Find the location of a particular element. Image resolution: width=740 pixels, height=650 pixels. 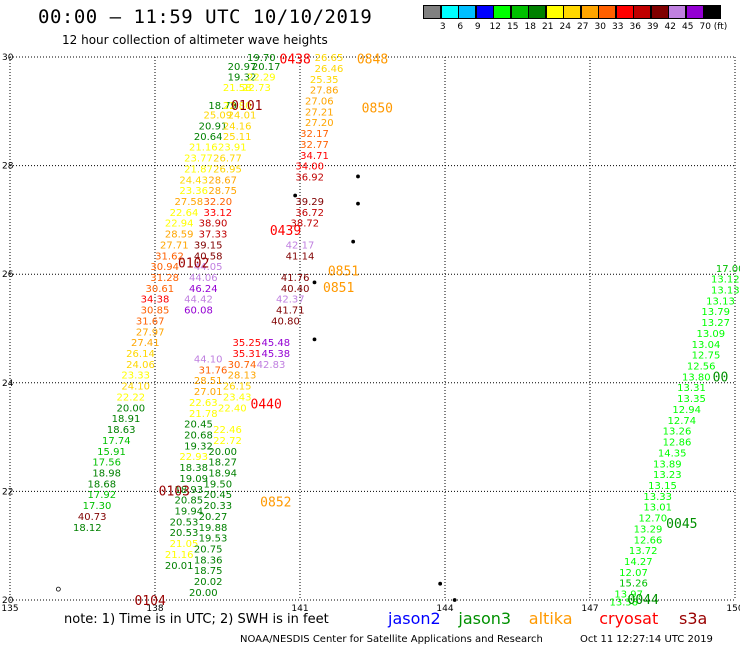

satellite-legend-altika: altika is located at coordinates (550, 618).